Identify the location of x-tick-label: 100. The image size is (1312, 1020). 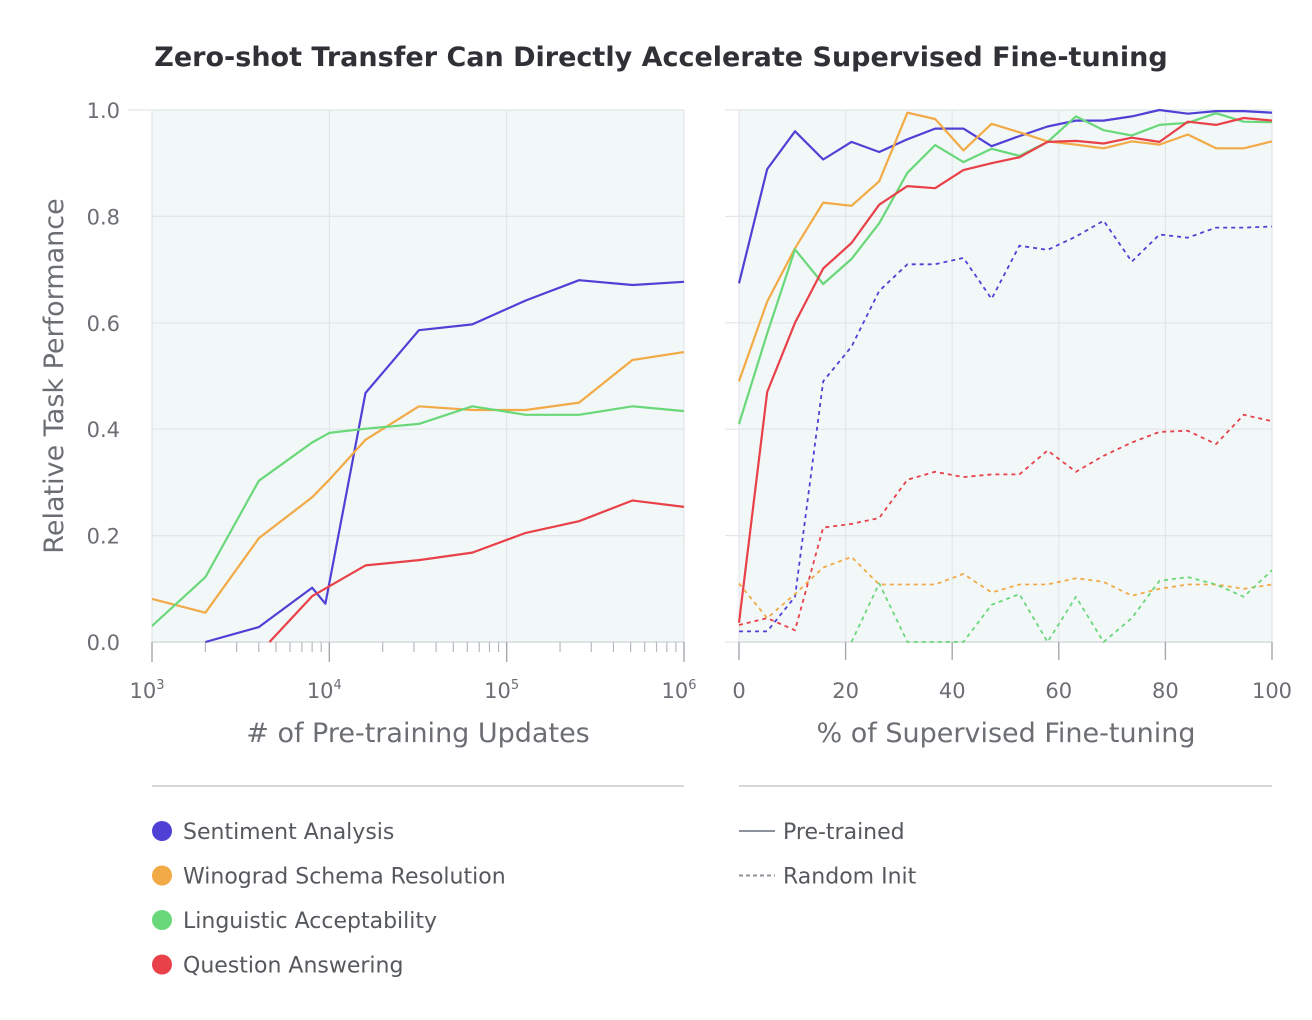
(1272, 691).